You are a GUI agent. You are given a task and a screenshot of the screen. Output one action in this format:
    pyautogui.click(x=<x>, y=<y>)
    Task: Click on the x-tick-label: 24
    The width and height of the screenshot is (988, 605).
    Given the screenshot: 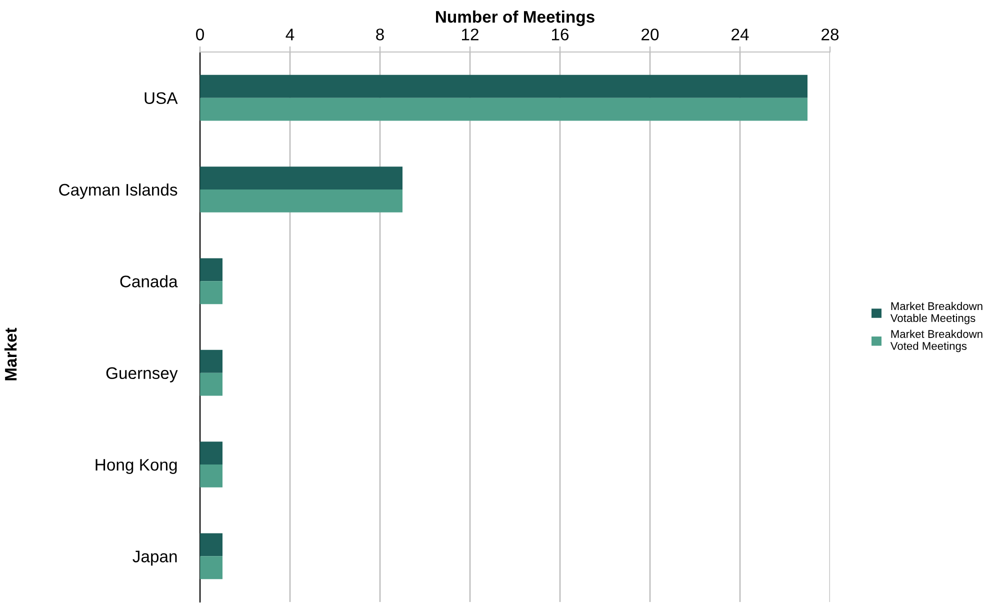 What is the action you would take?
    pyautogui.click(x=740, y=34)
    